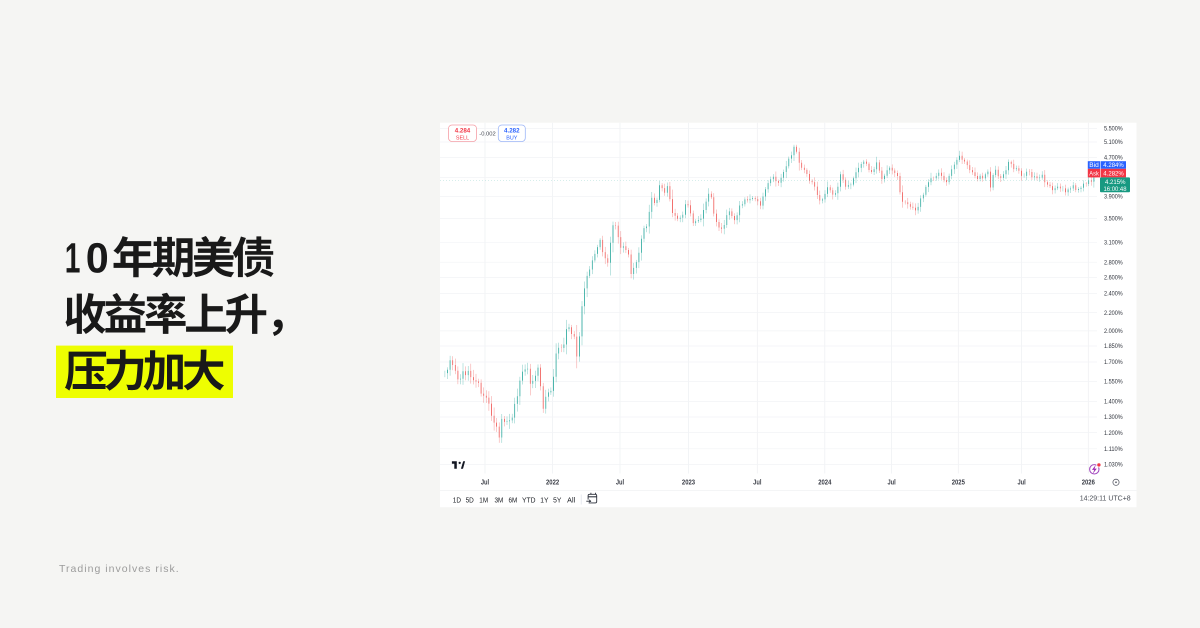  I want to click on svg-text: 1.030%, so click(1113, 465).